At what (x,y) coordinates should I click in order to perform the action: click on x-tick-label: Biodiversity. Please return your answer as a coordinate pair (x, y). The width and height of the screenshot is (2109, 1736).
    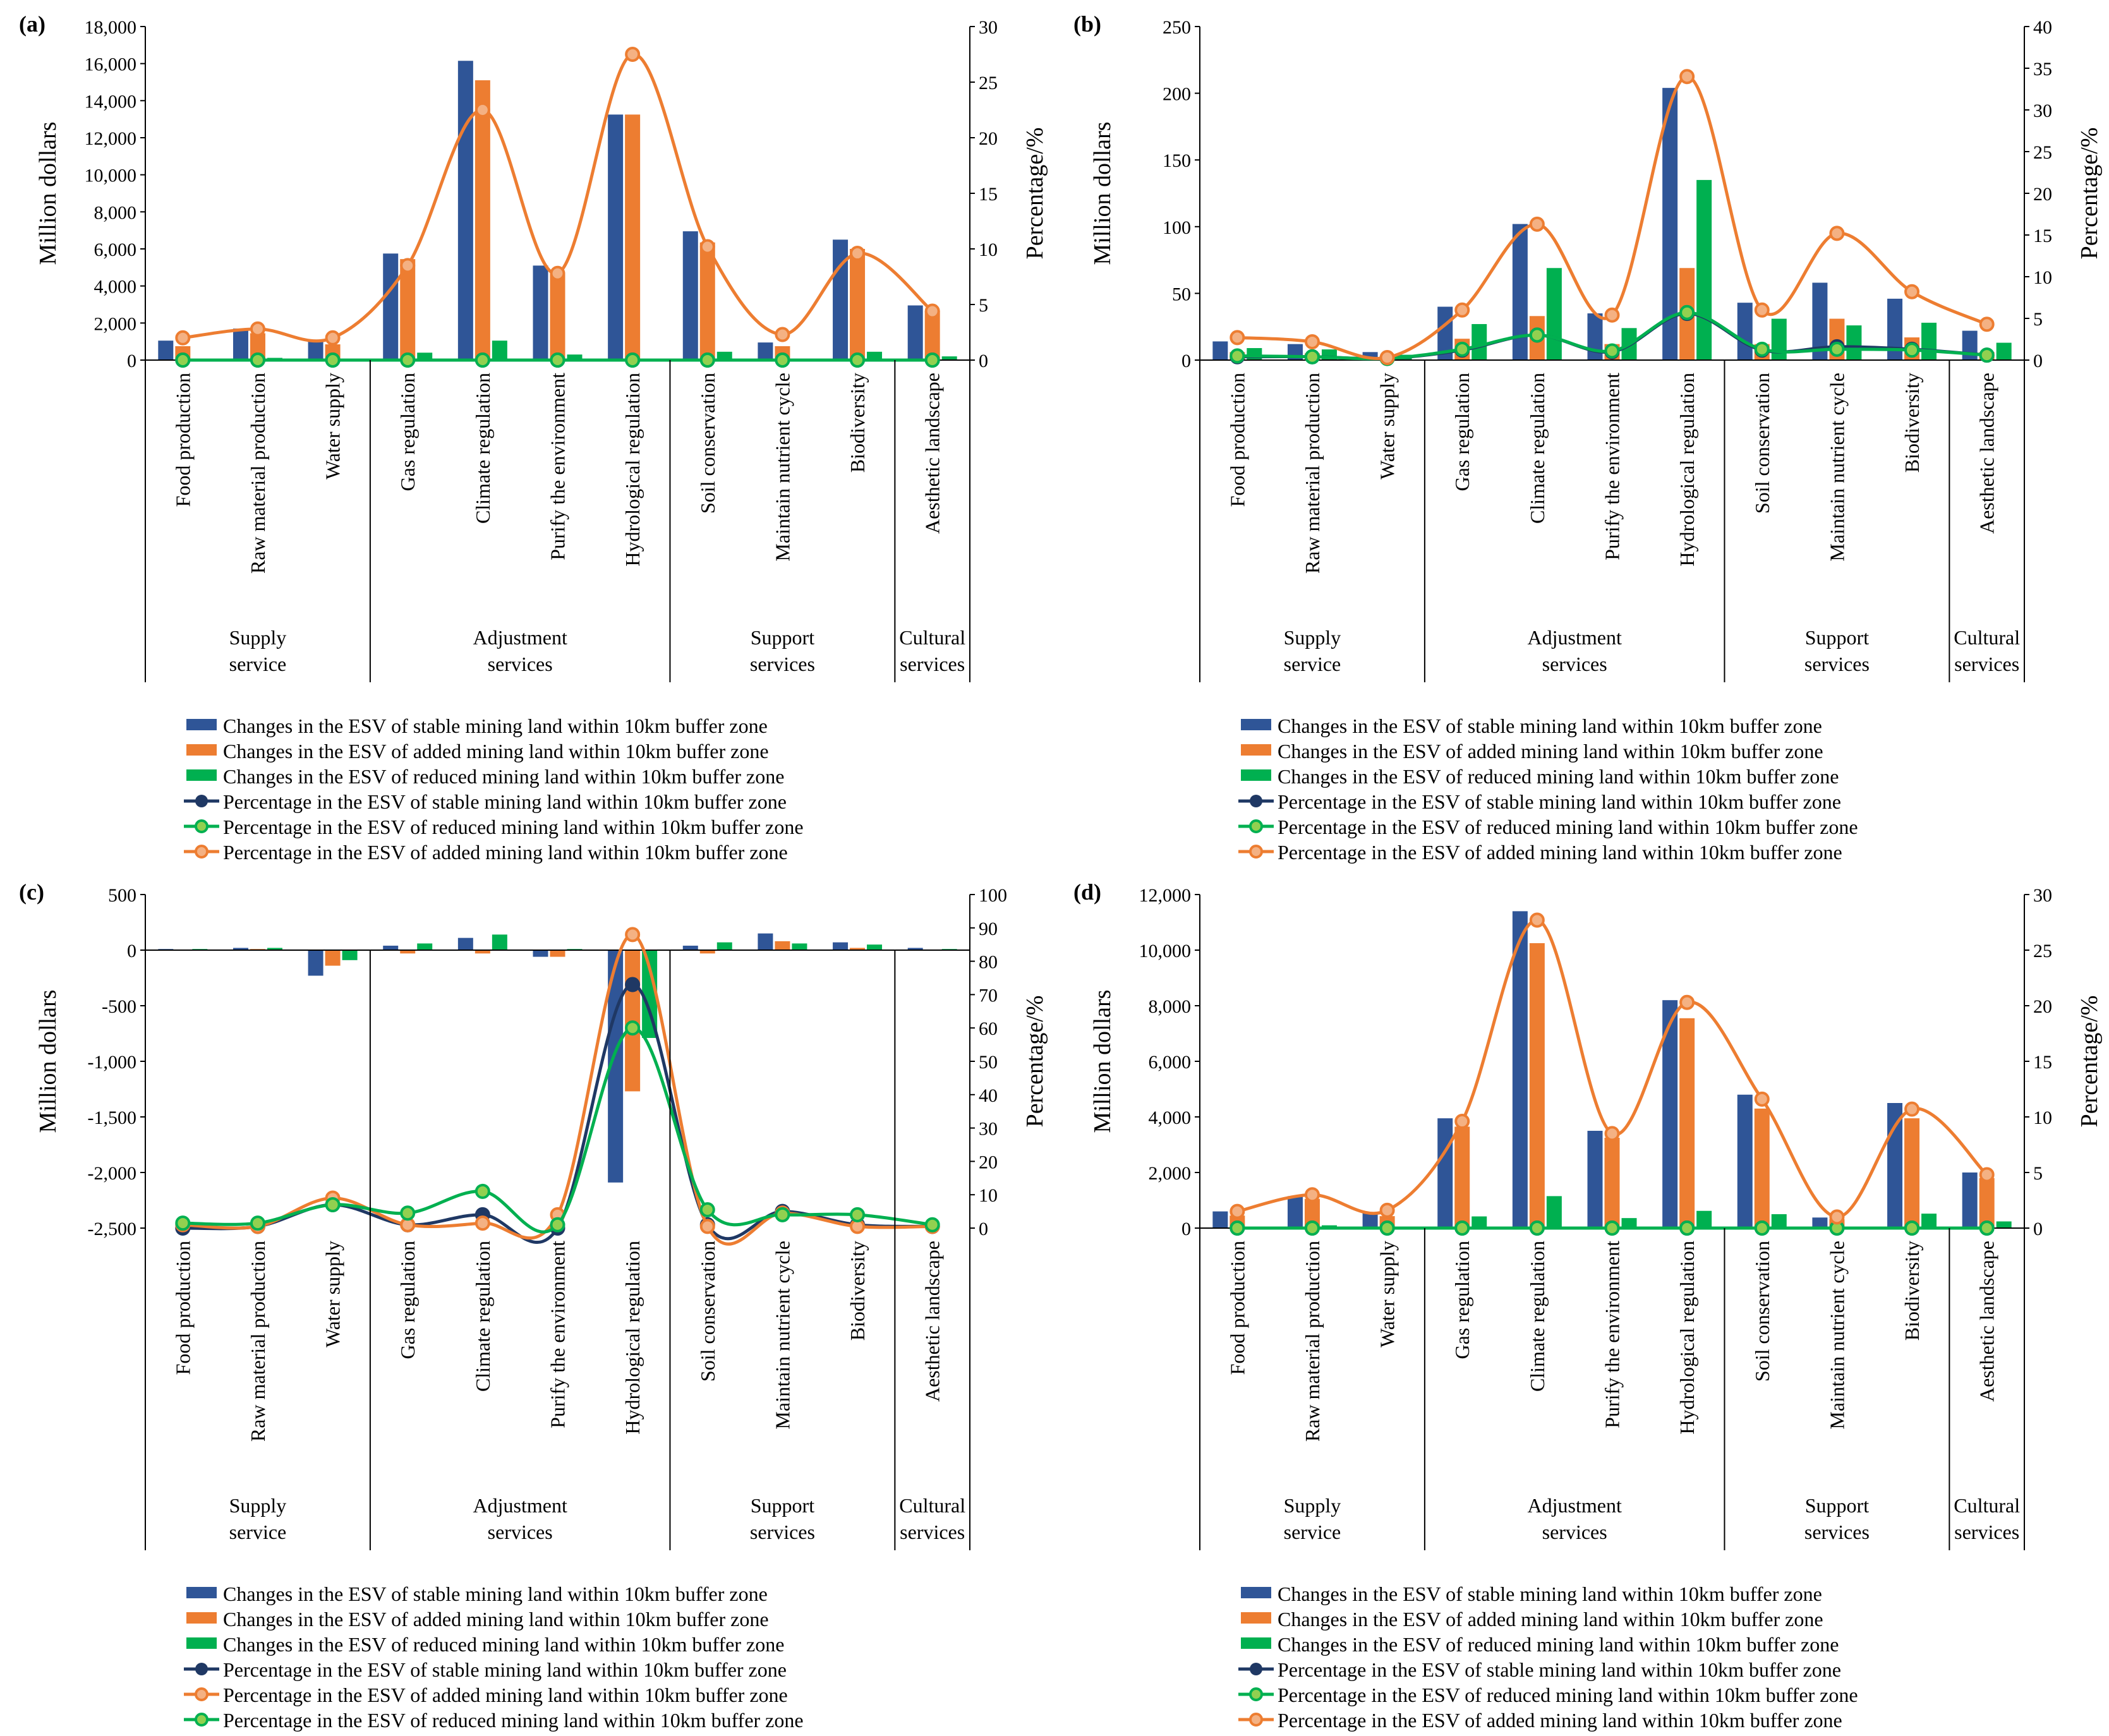
    Looking at the image, I should click on (1912, 1291).